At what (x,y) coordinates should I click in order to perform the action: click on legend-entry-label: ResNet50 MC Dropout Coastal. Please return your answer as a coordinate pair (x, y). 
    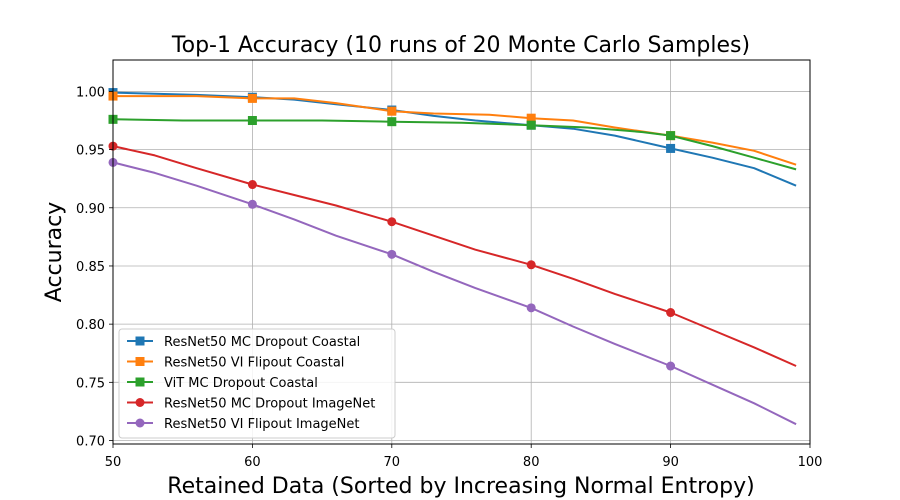
    Looking at the image, I should click on (262, 342).